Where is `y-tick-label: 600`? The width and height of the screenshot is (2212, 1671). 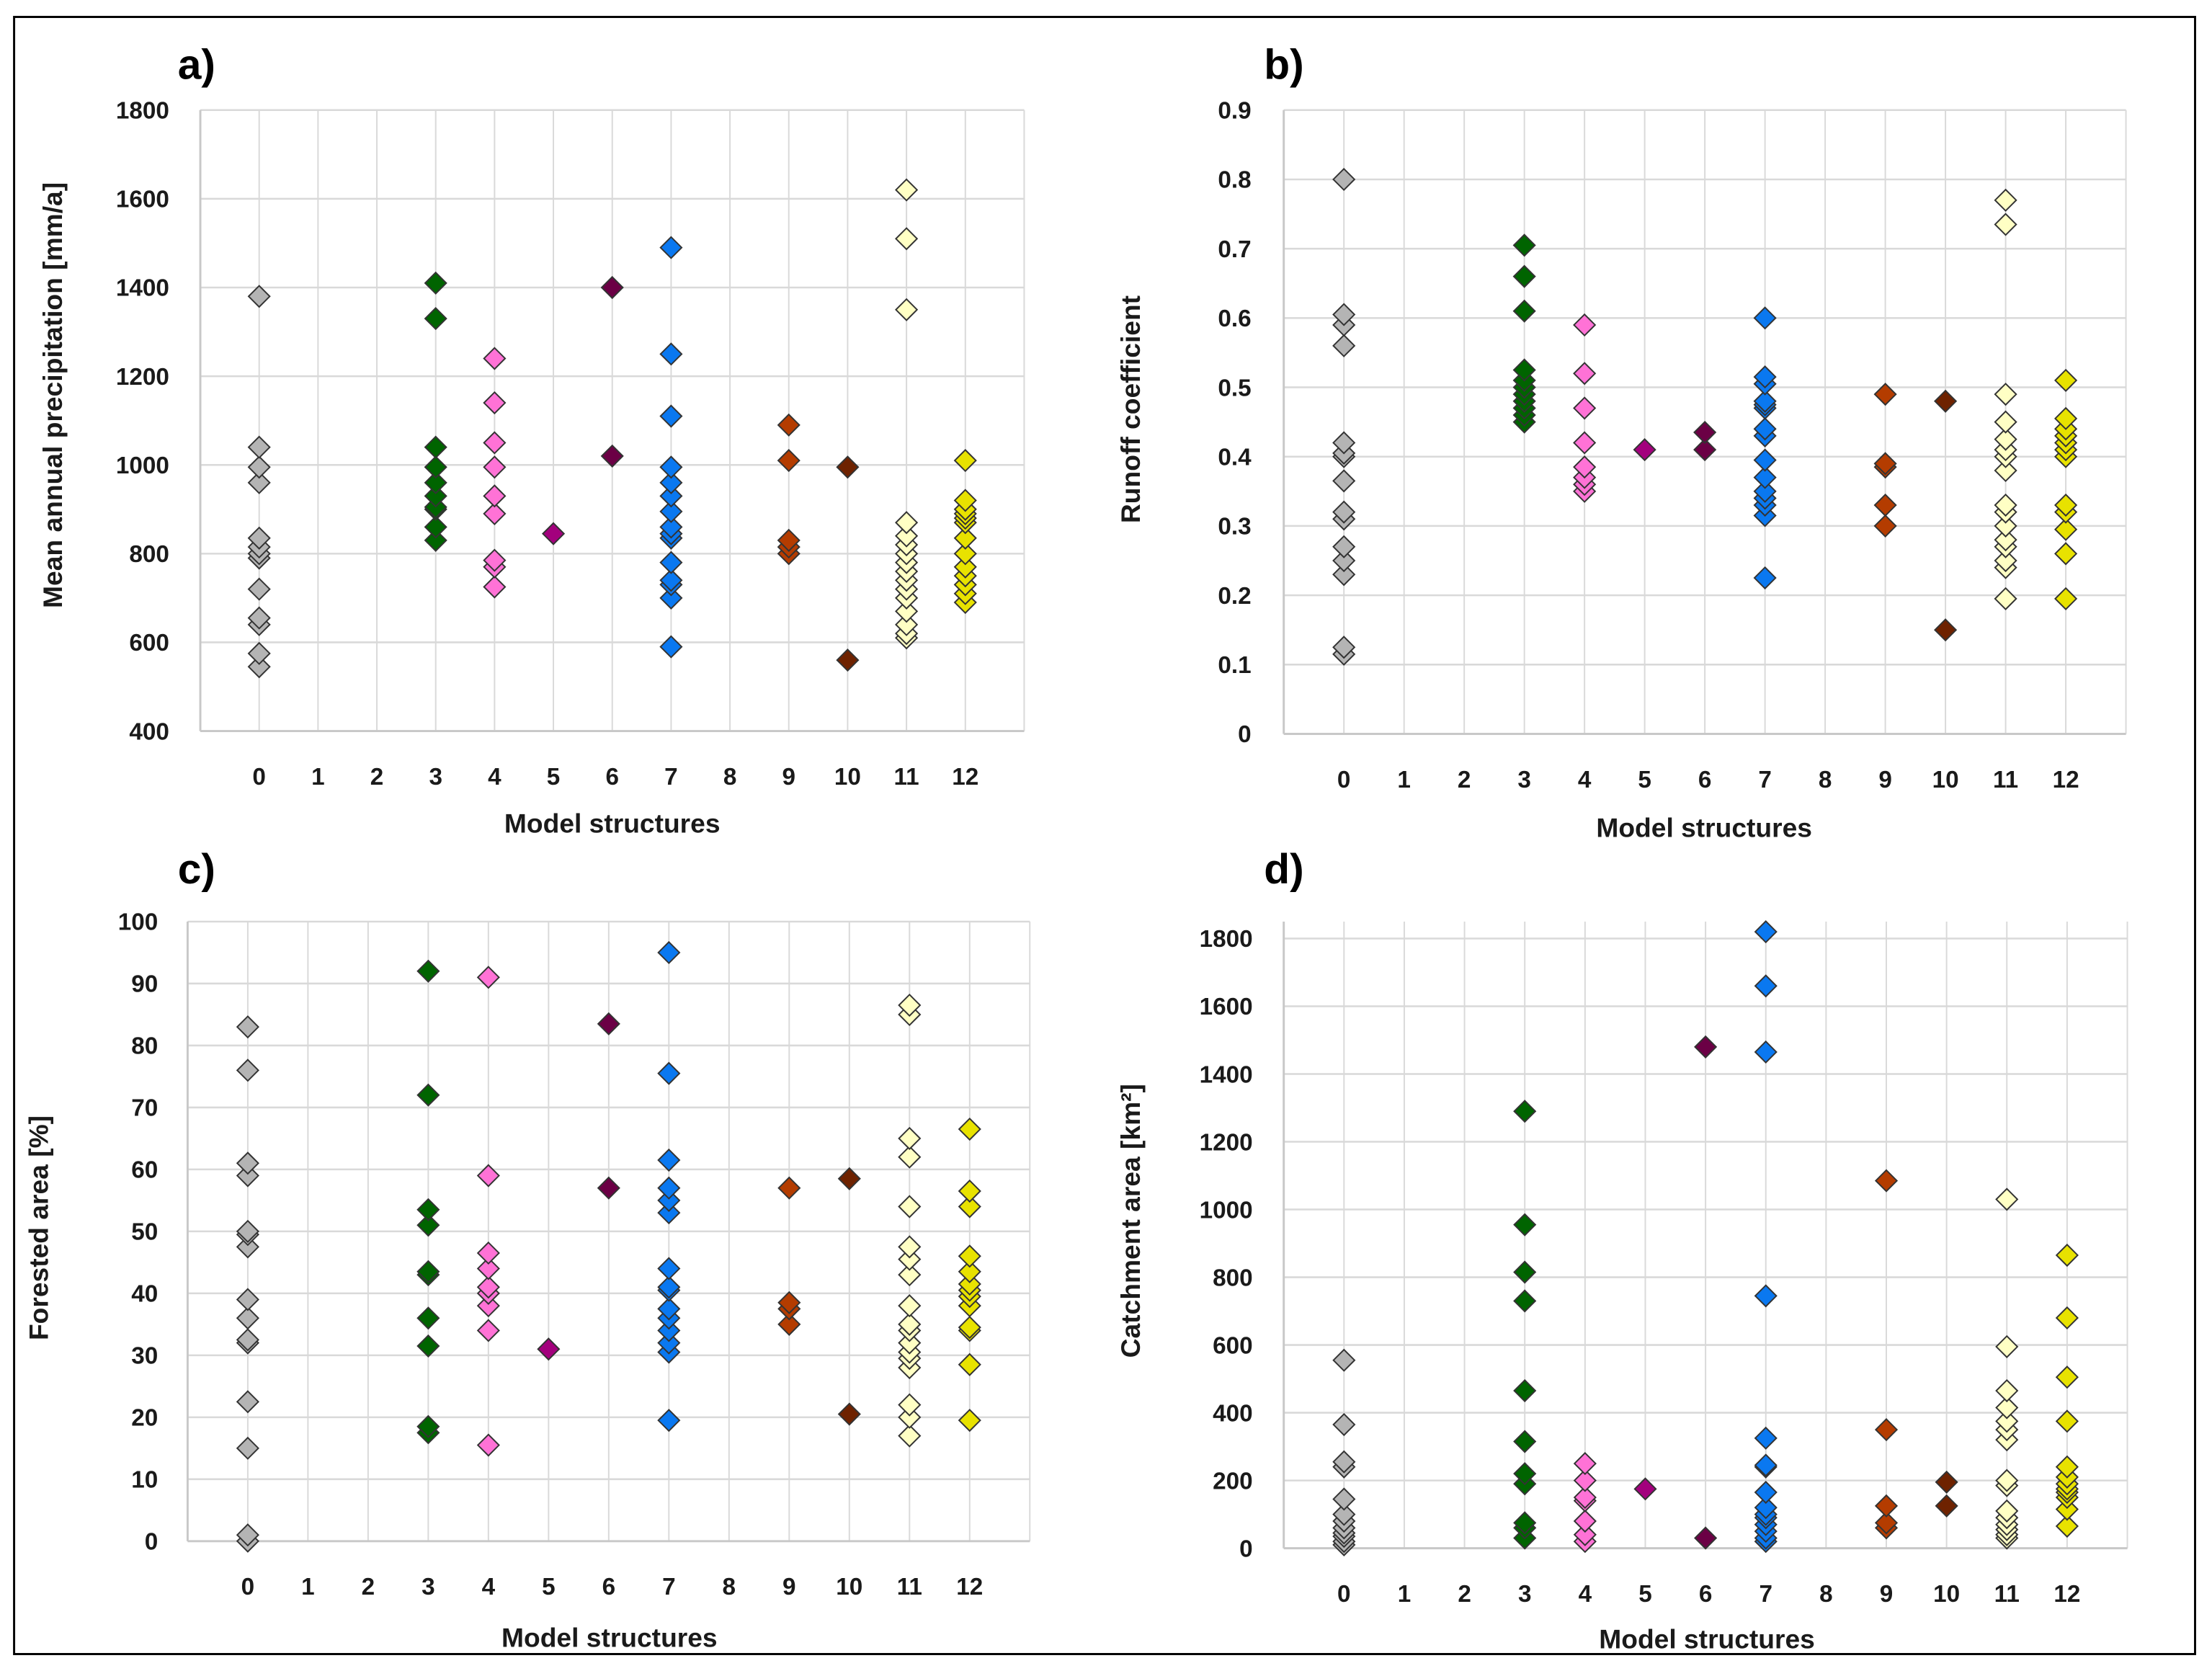
y-tick-label: 600 is located at coordinates (1233, 1345).